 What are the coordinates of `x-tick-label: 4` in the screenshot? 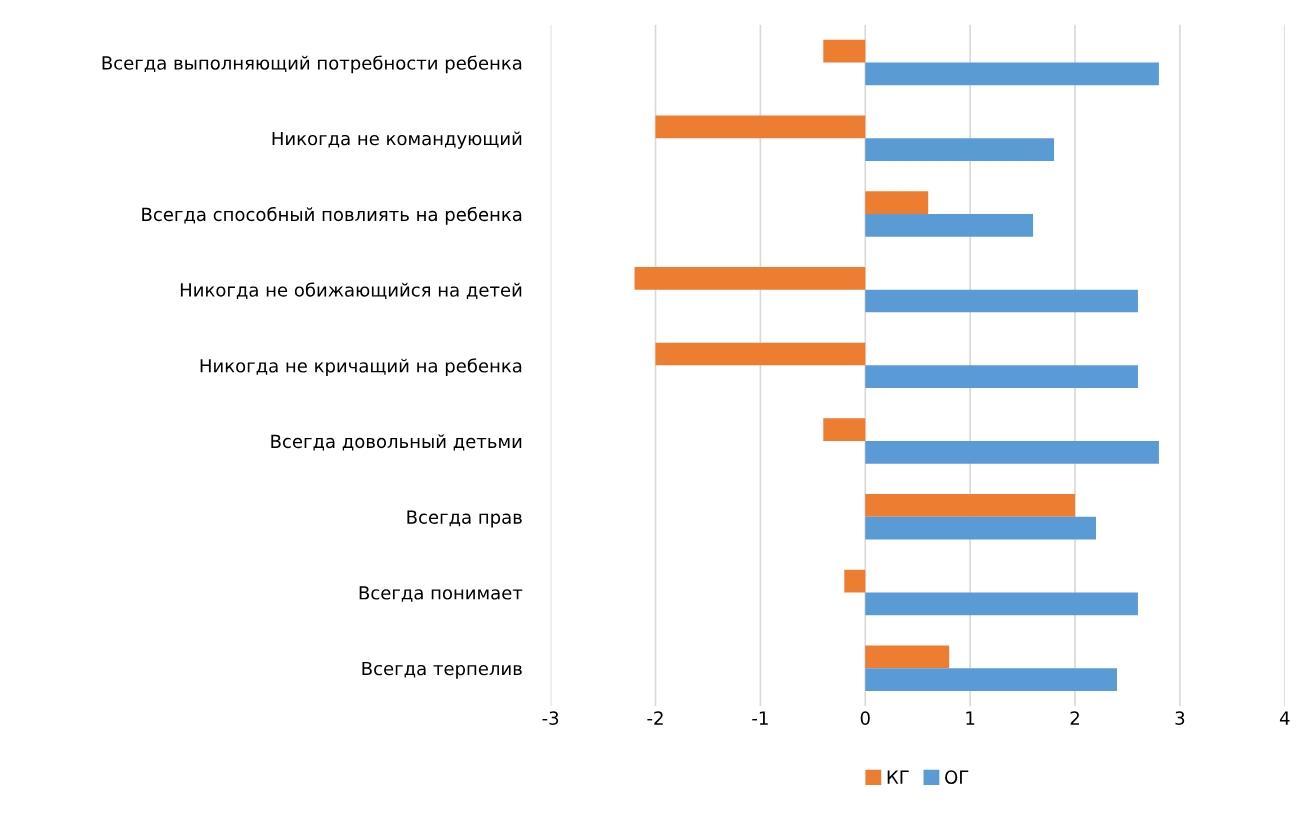 It's located at (1284, 718).